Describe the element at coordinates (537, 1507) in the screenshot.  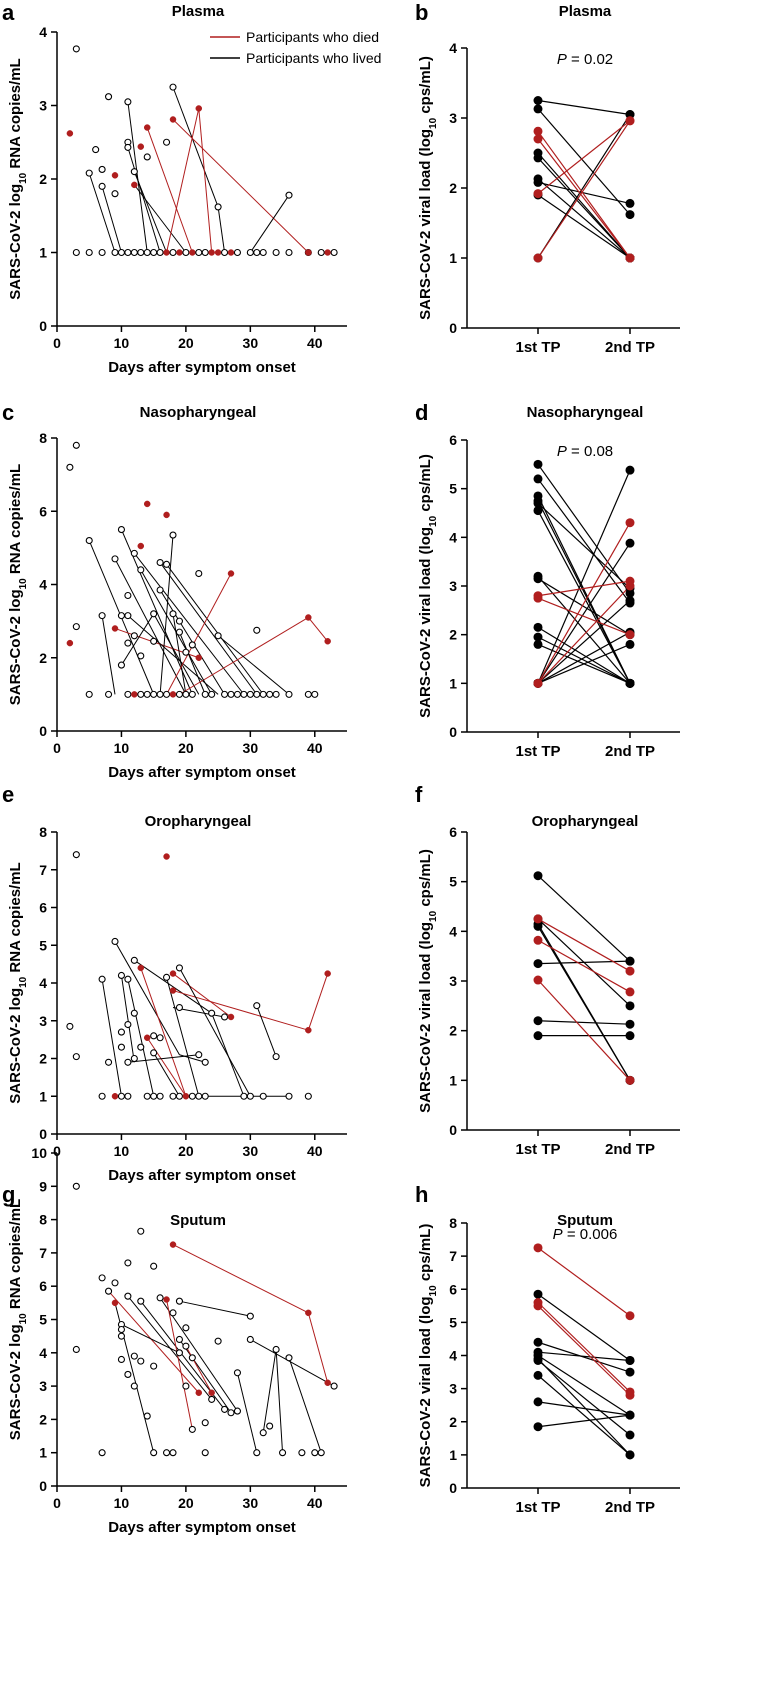
I see `x-category-label: 1st TP` at that location.